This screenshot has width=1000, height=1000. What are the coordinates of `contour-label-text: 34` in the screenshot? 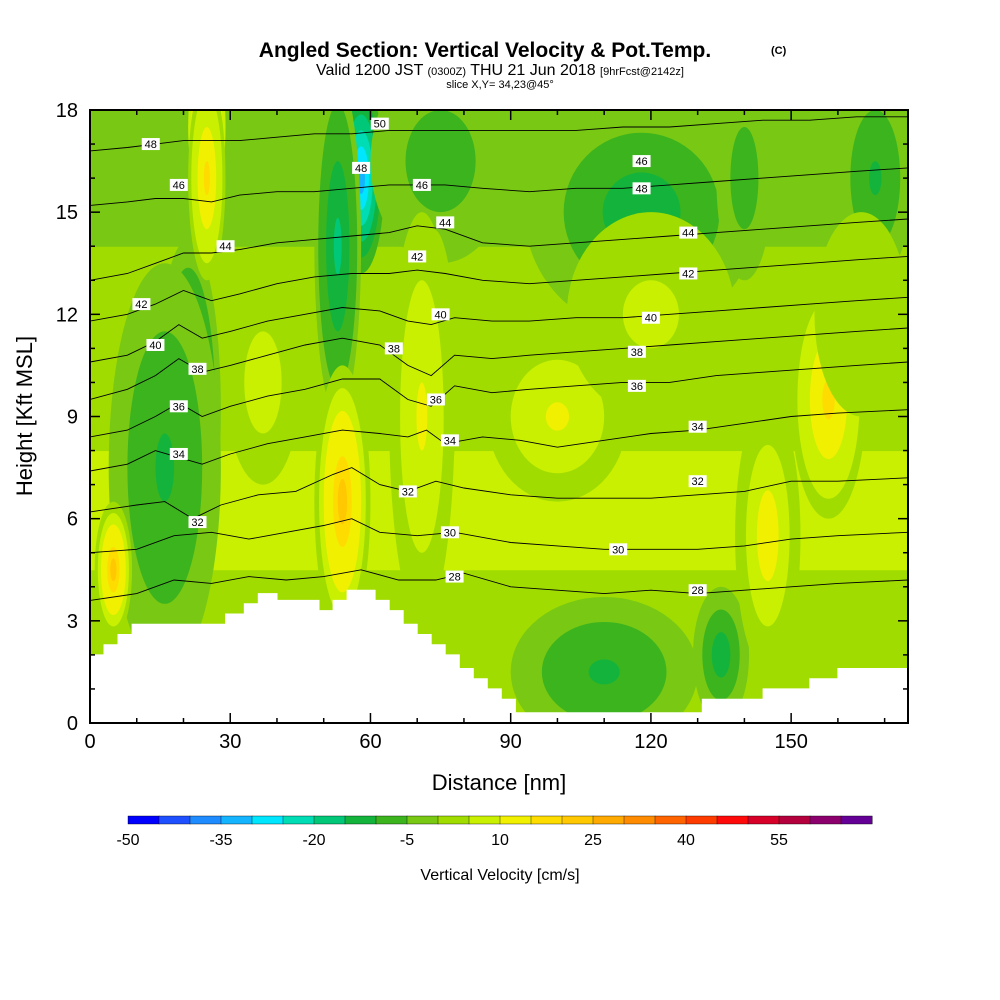 It's located at (179, 455).